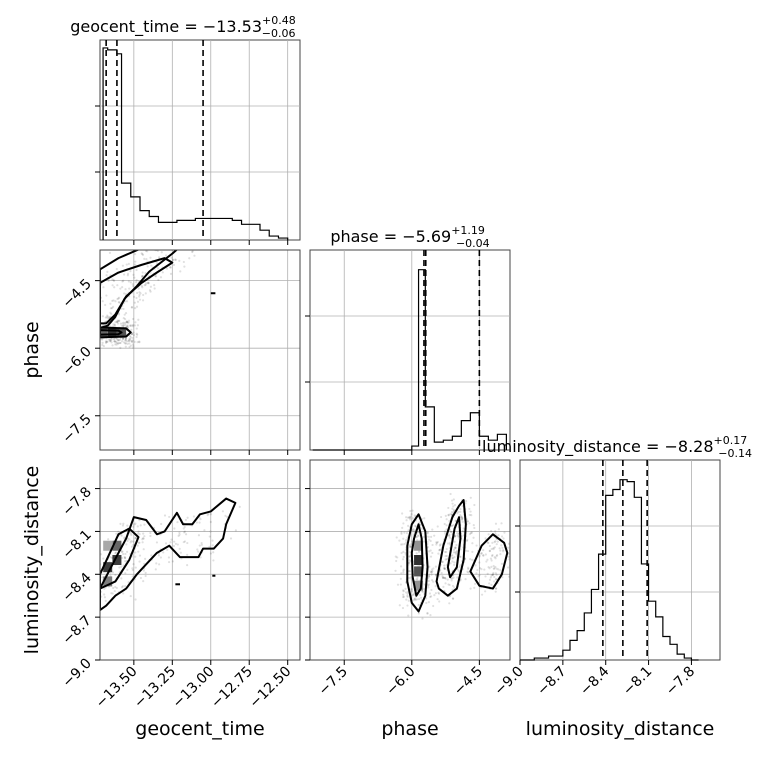 The height and width of the screenshot is (760, 760). What do you see at coordinates (200, 560) in the screenshot?
I see `panel-frame` at bounding box center [200, 560].